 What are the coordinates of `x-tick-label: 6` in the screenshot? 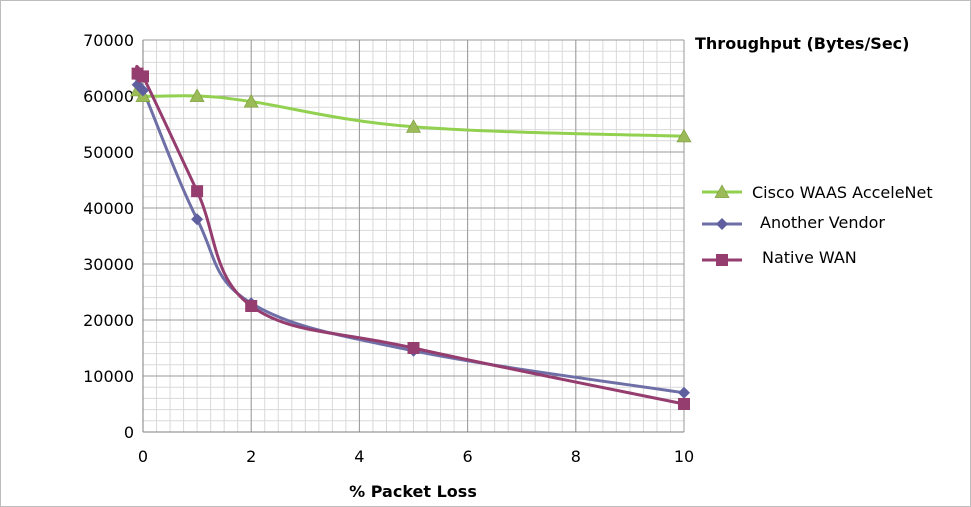 It's located at (468, 456).